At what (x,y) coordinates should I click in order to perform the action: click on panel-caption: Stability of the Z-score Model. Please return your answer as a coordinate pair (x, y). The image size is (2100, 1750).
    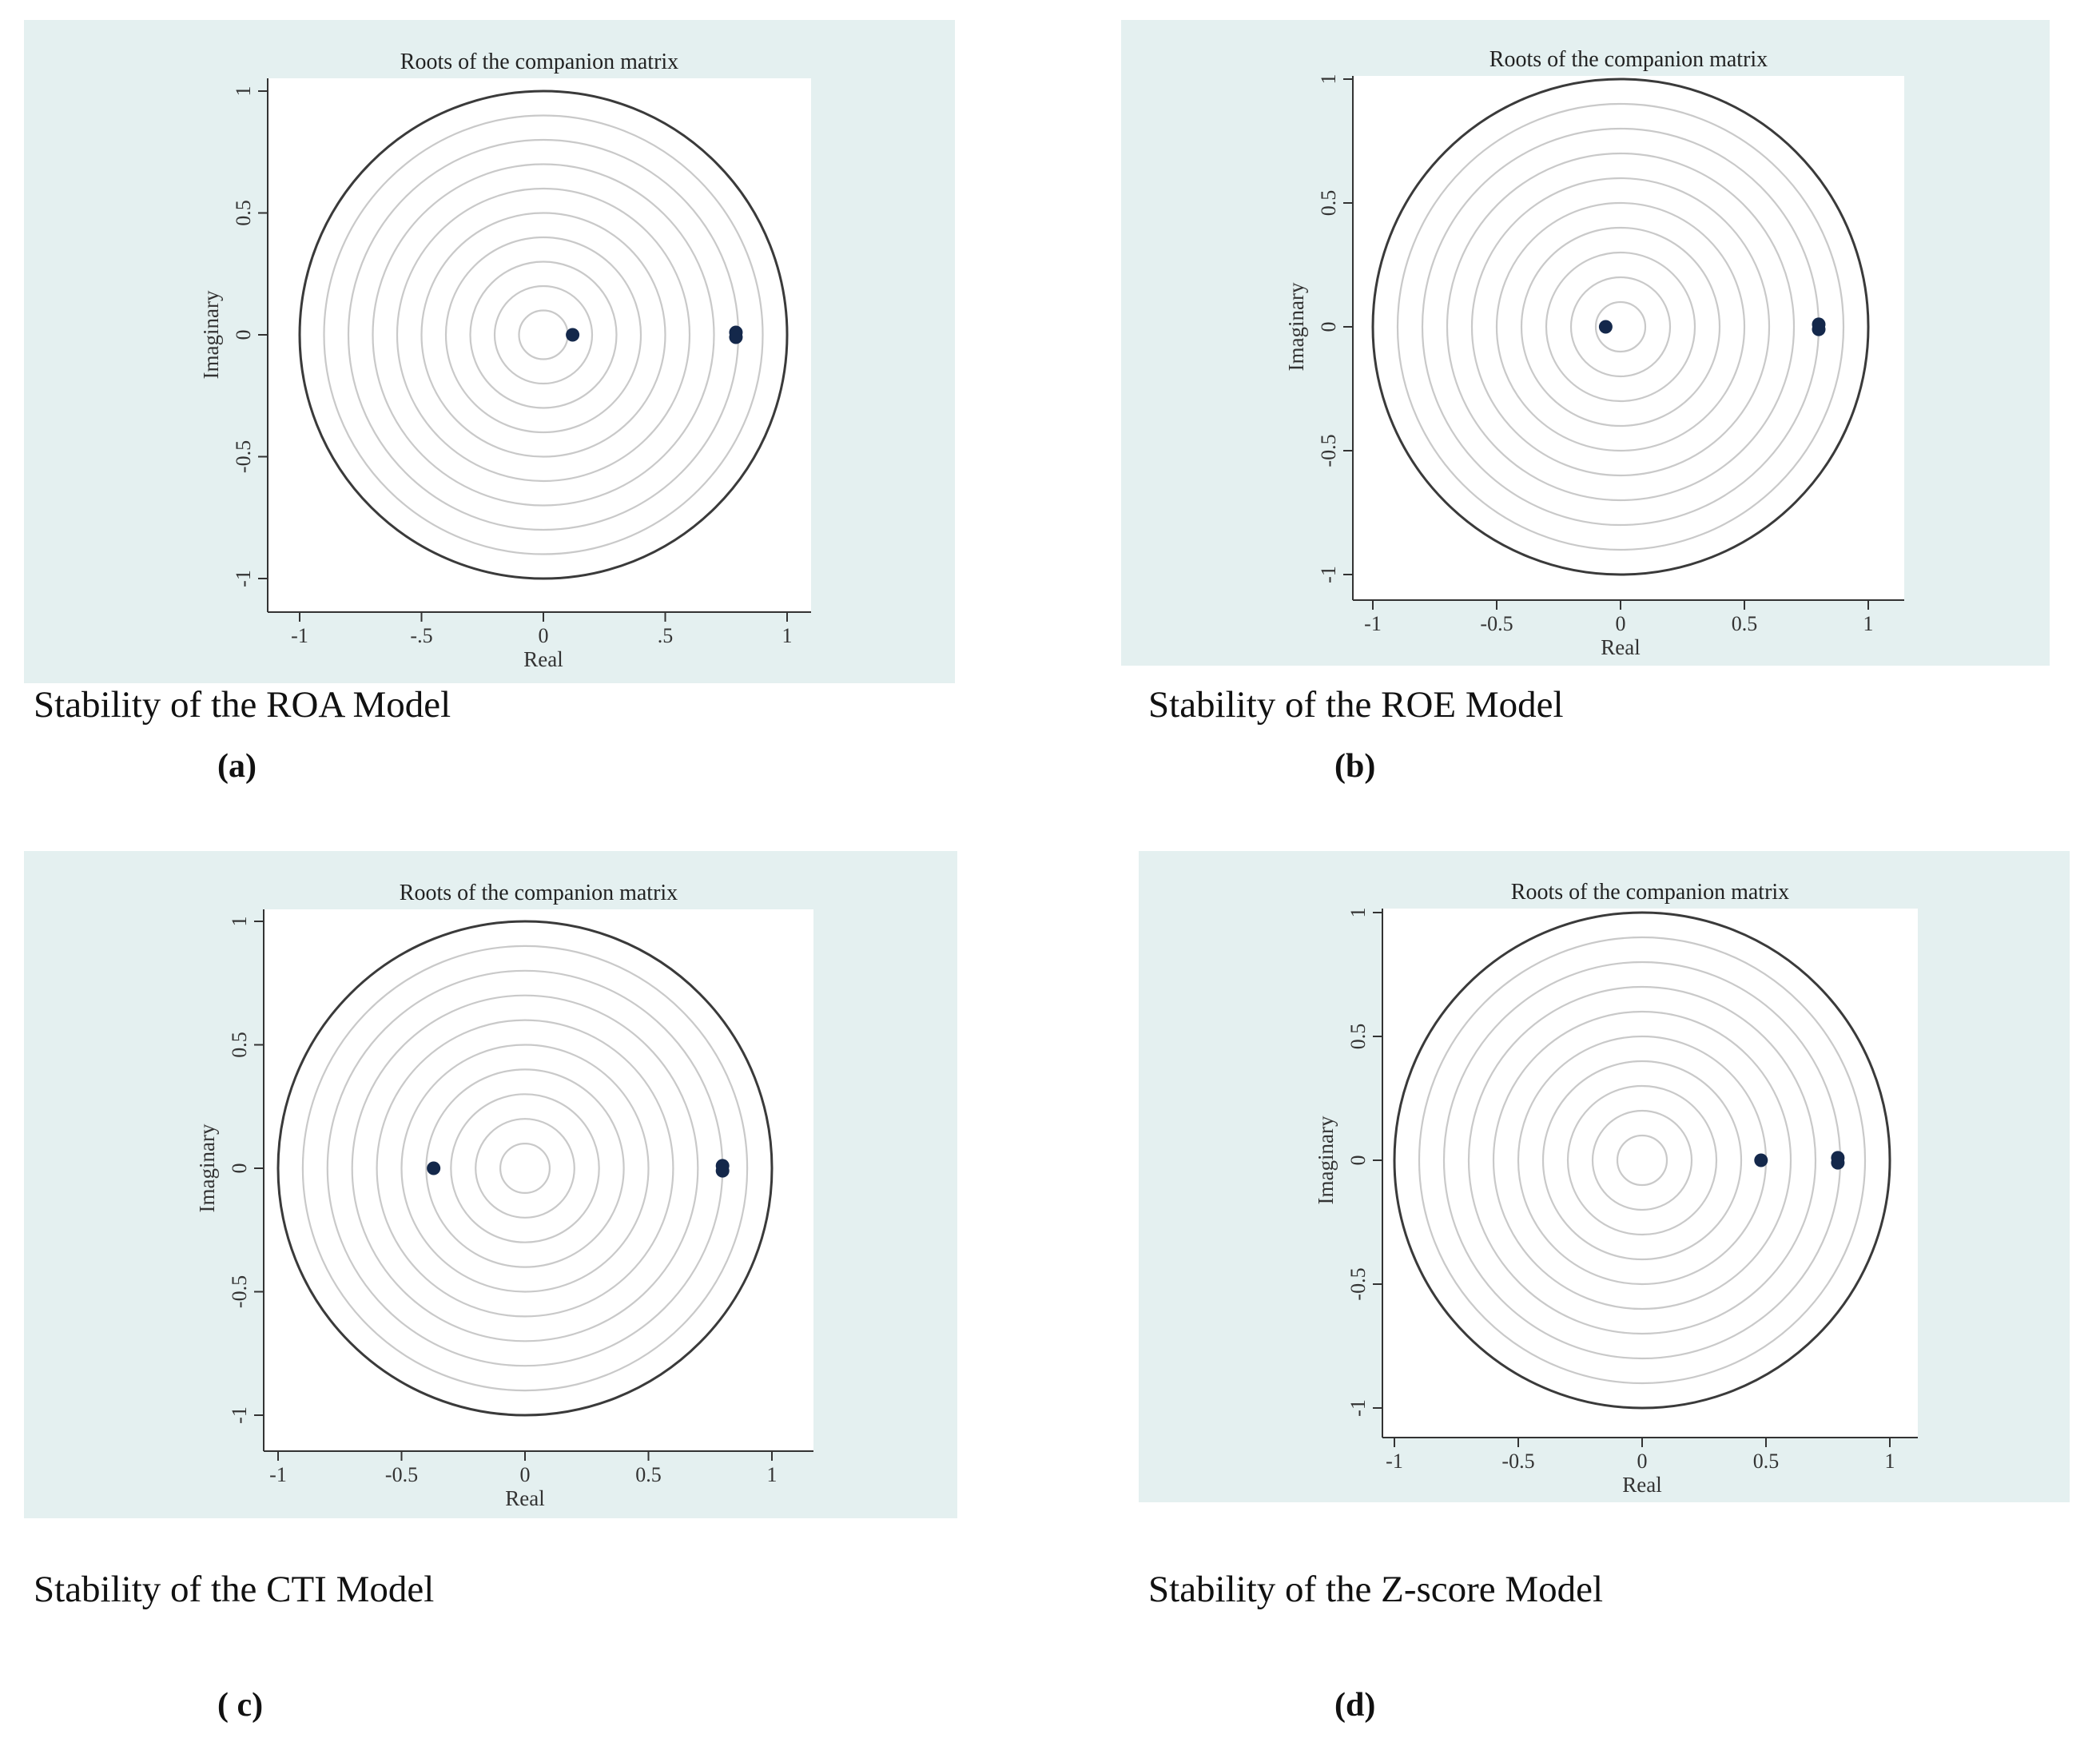
    Looking at the image, I should click on (1376, 1589).